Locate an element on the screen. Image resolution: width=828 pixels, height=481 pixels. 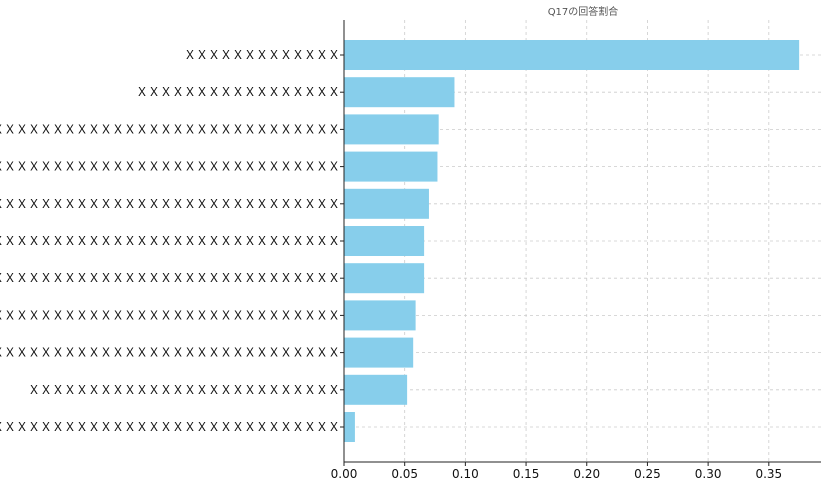
category-label: ＸＸＸＸＸＸＸＸＸＸＸＸＸＸＸＸＸＸＸＸＸＸＸＸＸＸ is located at coordinates (184, 390).